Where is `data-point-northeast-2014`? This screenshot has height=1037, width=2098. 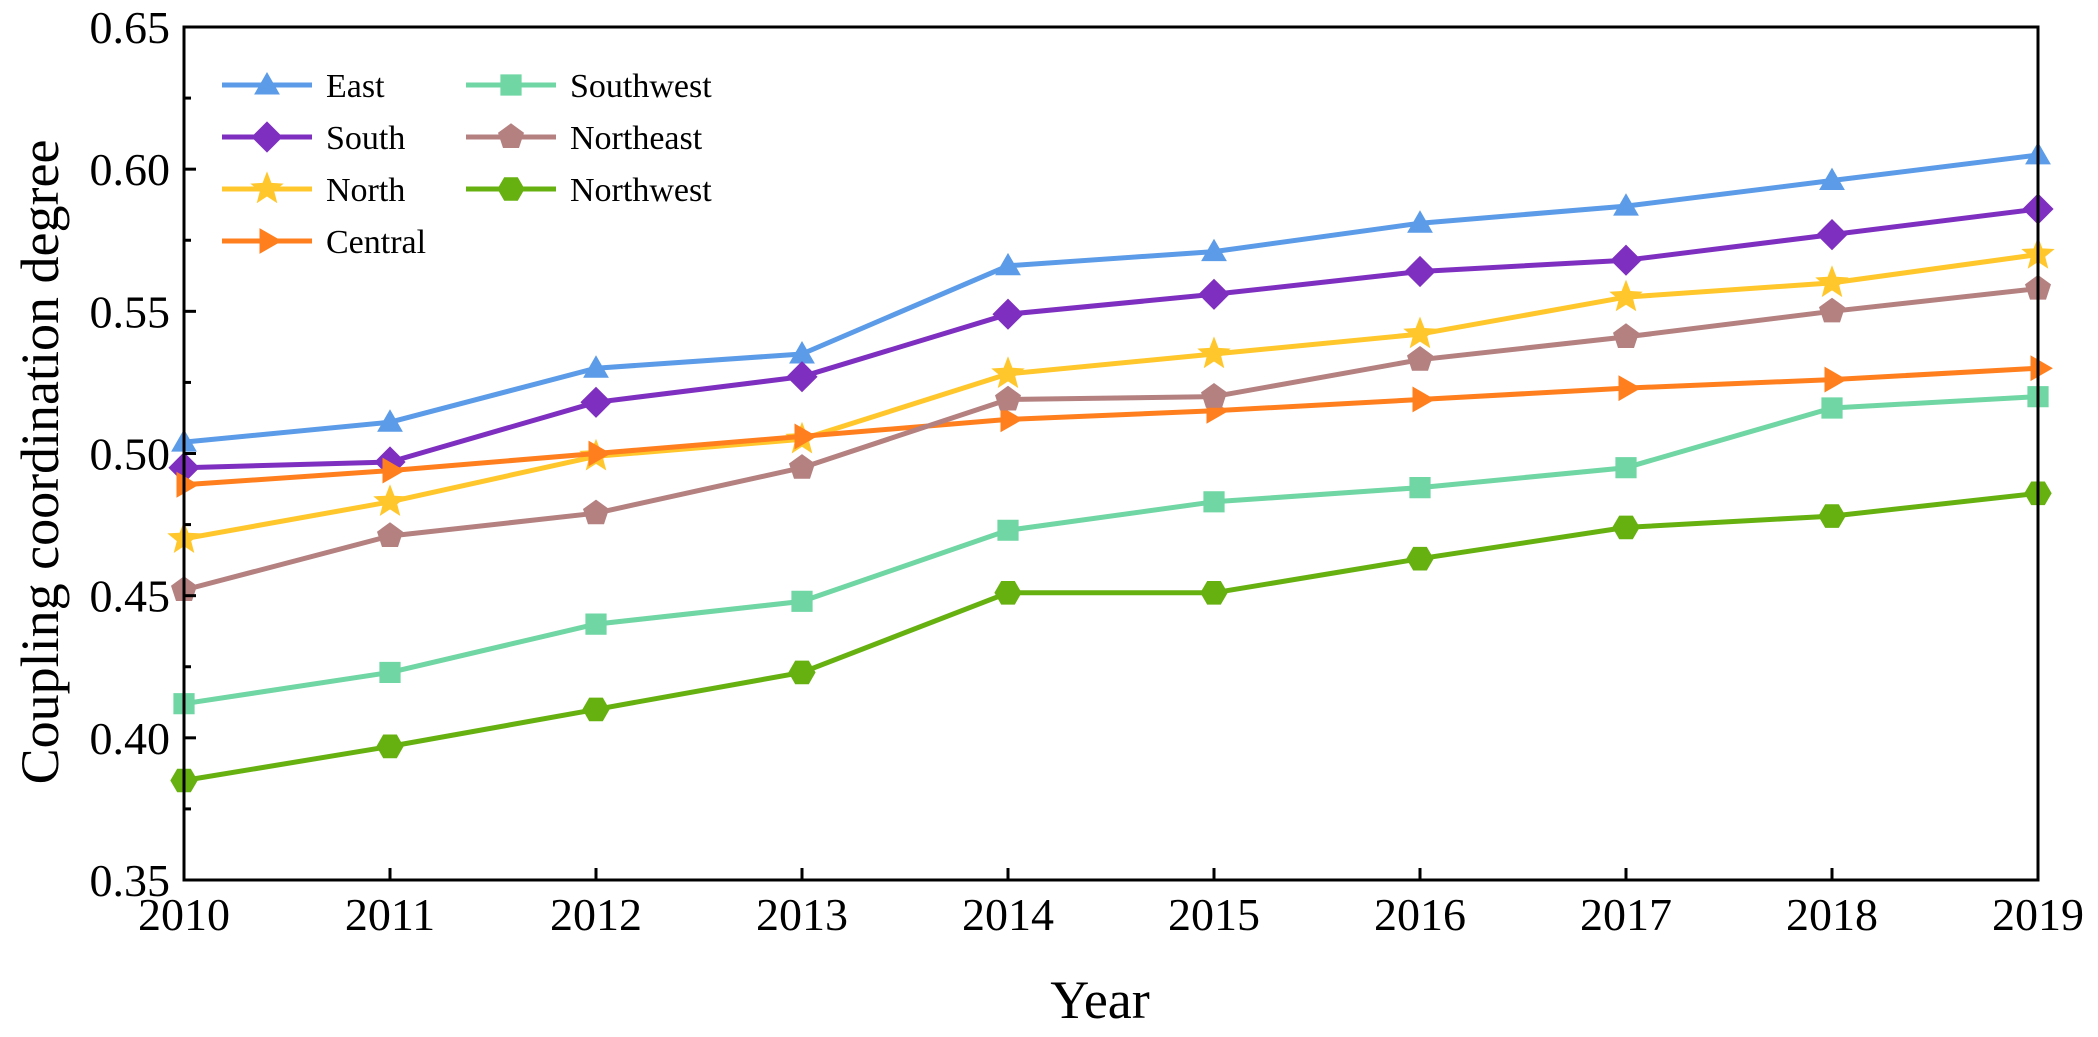
data-point-northeast-2014 is located at coordinates (1008, 398).